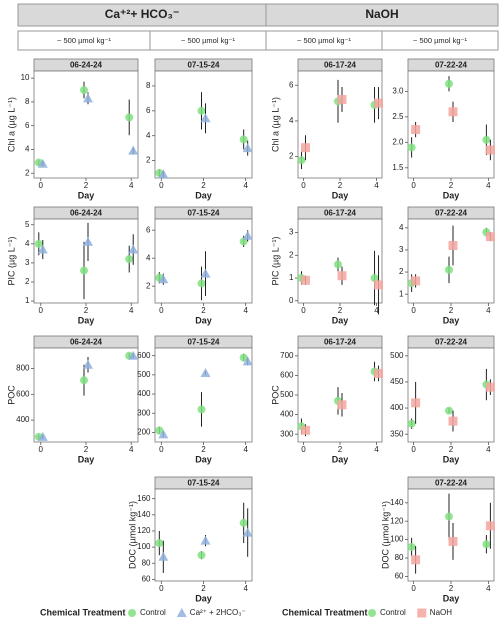  I want to click on y-tick-label: 80, so click(146, 562).